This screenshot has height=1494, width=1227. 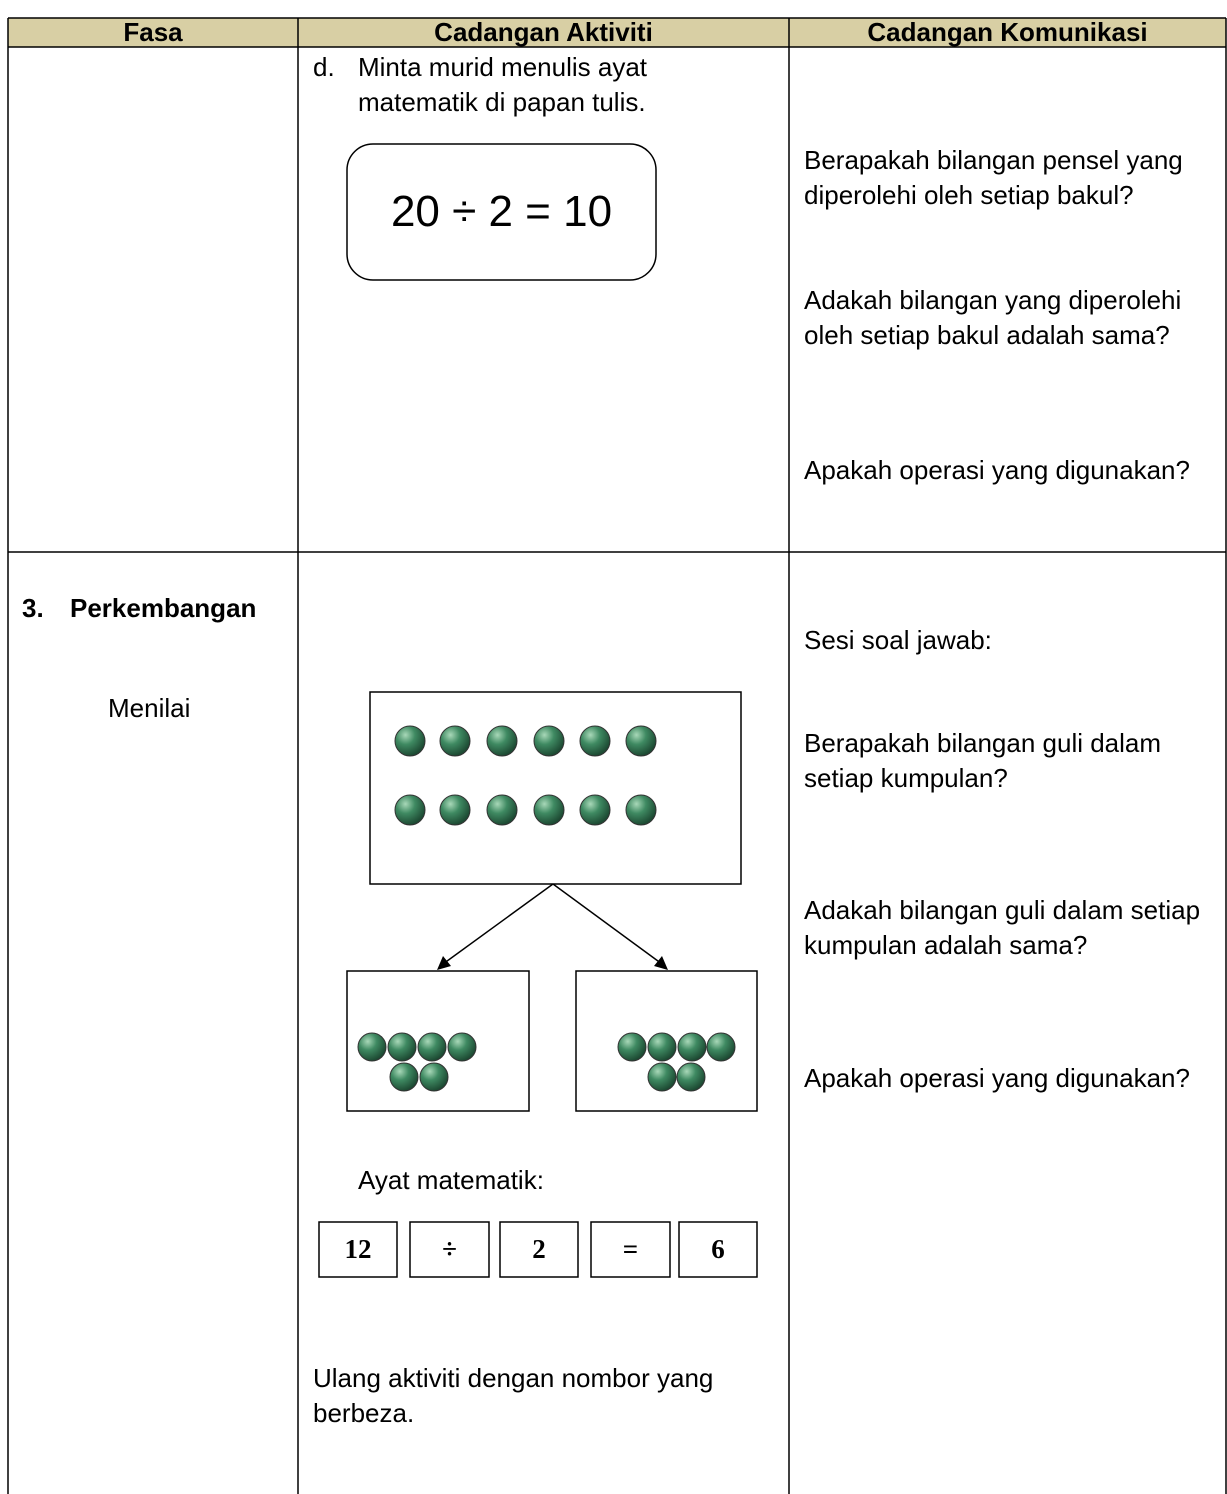 I want to click on phase-number: 3., so click(x=33, y=608).